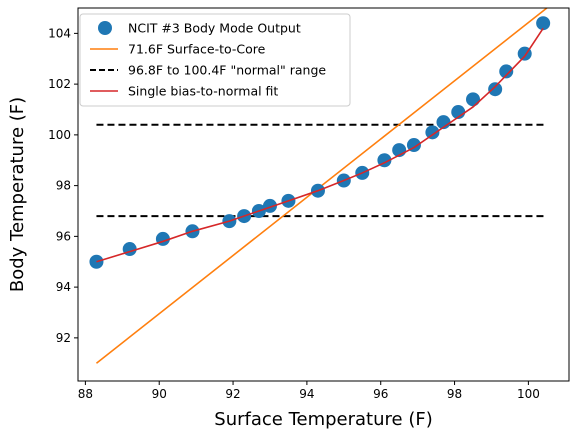  What do you see at coordinates (323, 419) in the screenshot?
I see `x-axis-title: Surface Temperature (F)` at bounding box center [323, 419].